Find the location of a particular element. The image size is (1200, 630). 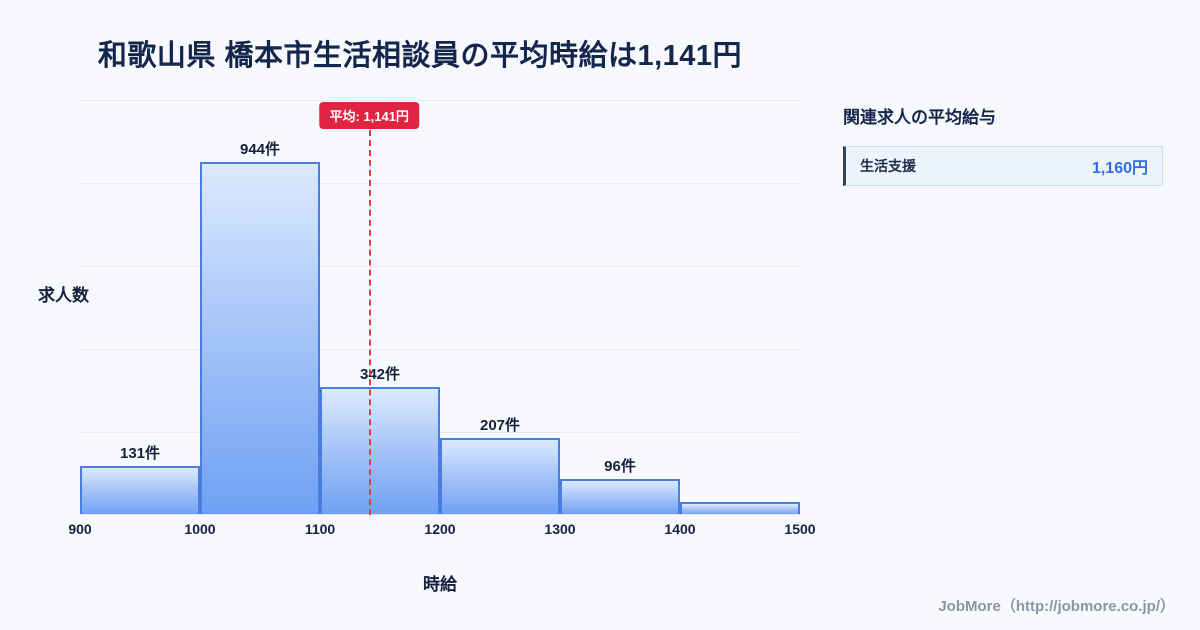

average-line is located at coordinates (370, 322).